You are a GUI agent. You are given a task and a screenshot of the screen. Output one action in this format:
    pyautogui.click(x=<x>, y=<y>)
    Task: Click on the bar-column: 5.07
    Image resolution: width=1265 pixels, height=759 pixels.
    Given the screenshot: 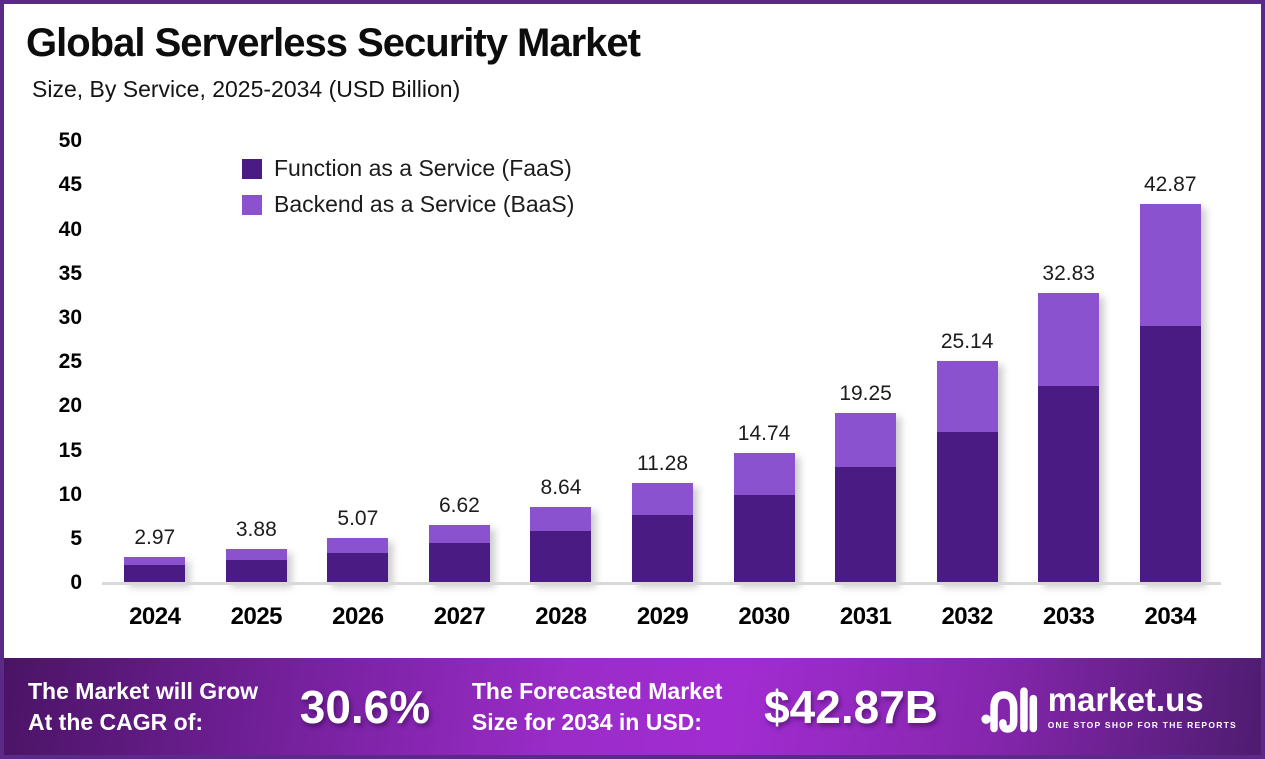 What is the action you would take?
    pyautogui.click(x=358, y=362)
    